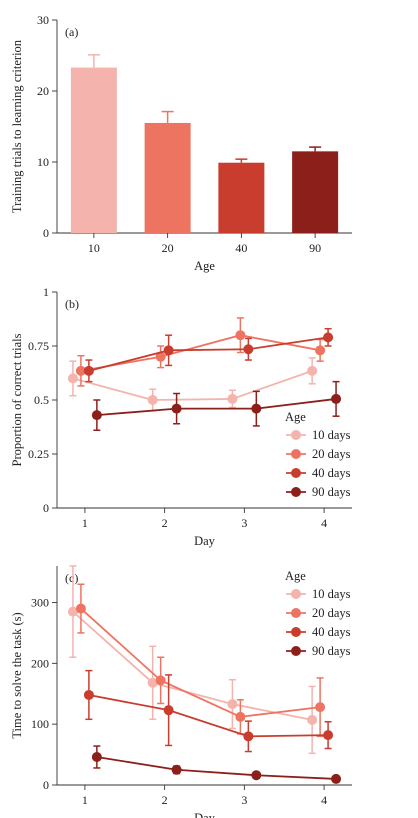 This screenshot has height=818, width=418. I want to click on y-tick-label: 20, so click(43, 91).